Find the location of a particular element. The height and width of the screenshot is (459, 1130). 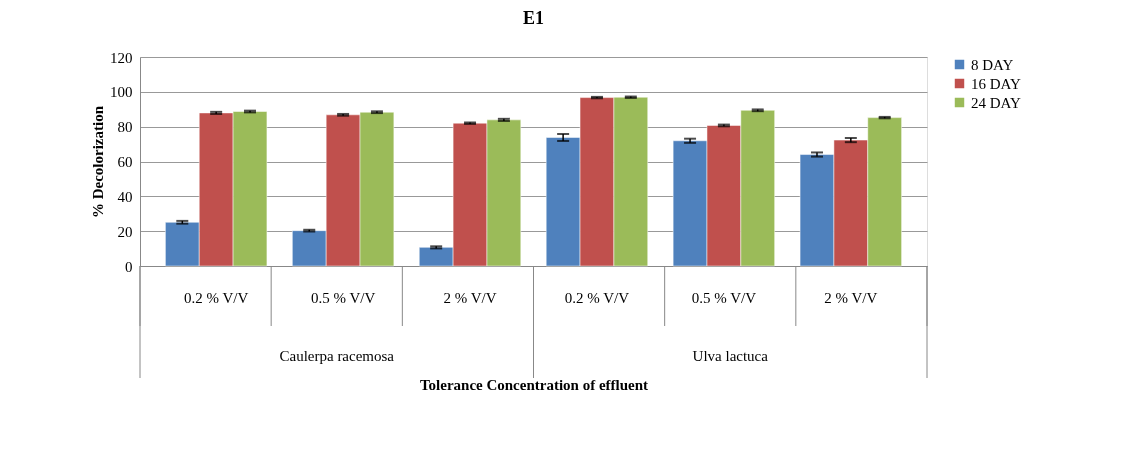

y-tick-label: 100 is located at coordinates (121, 92).